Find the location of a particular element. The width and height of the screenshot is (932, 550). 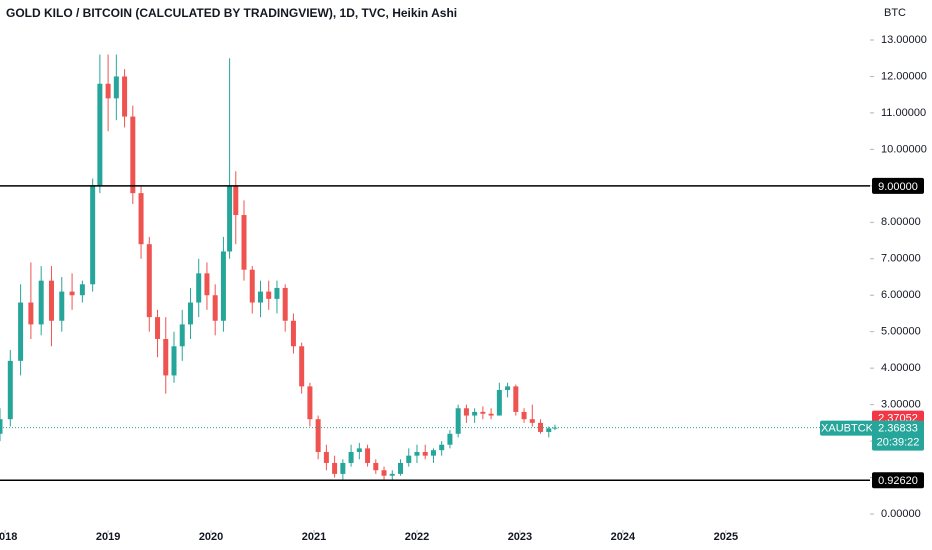

y-tick-label: 4.00000 is located at coordinates (901, 368).